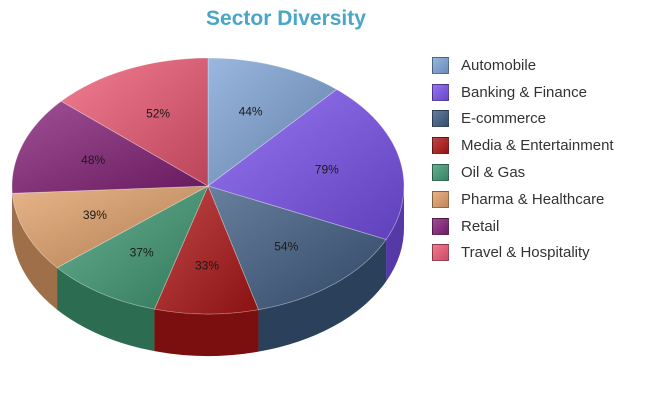 The image size is (645, 408). I want to click on pie-slice-retail, so click(110, 147).